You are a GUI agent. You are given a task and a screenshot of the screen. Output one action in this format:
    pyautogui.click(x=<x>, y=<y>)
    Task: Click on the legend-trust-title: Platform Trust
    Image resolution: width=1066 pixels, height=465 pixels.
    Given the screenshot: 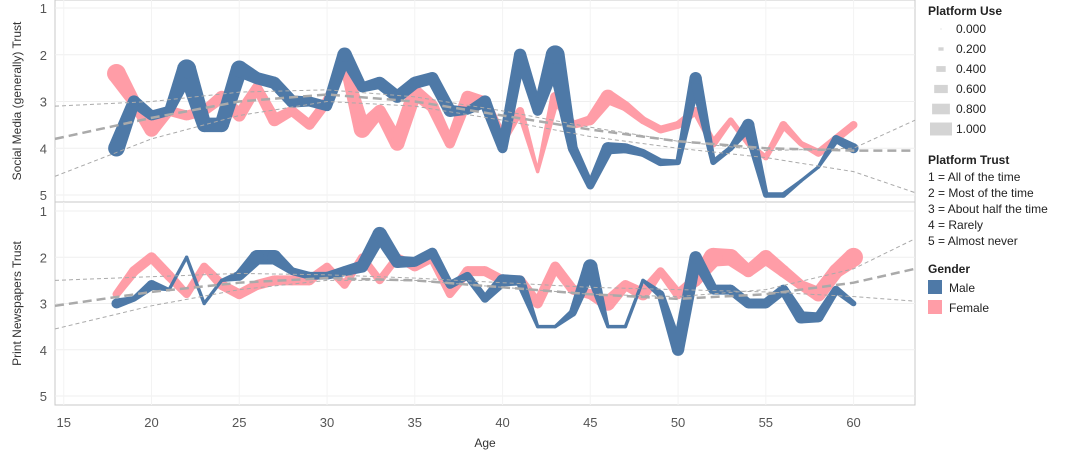 What is the action you would take?
    pyautogui.click(x=968, y=160)
    